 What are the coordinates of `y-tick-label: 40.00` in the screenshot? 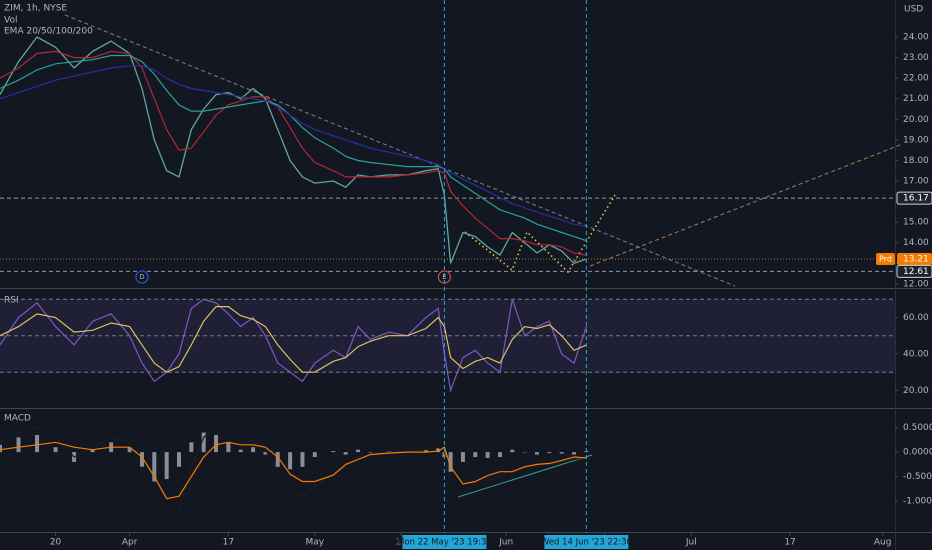 It's located at (916, 354).